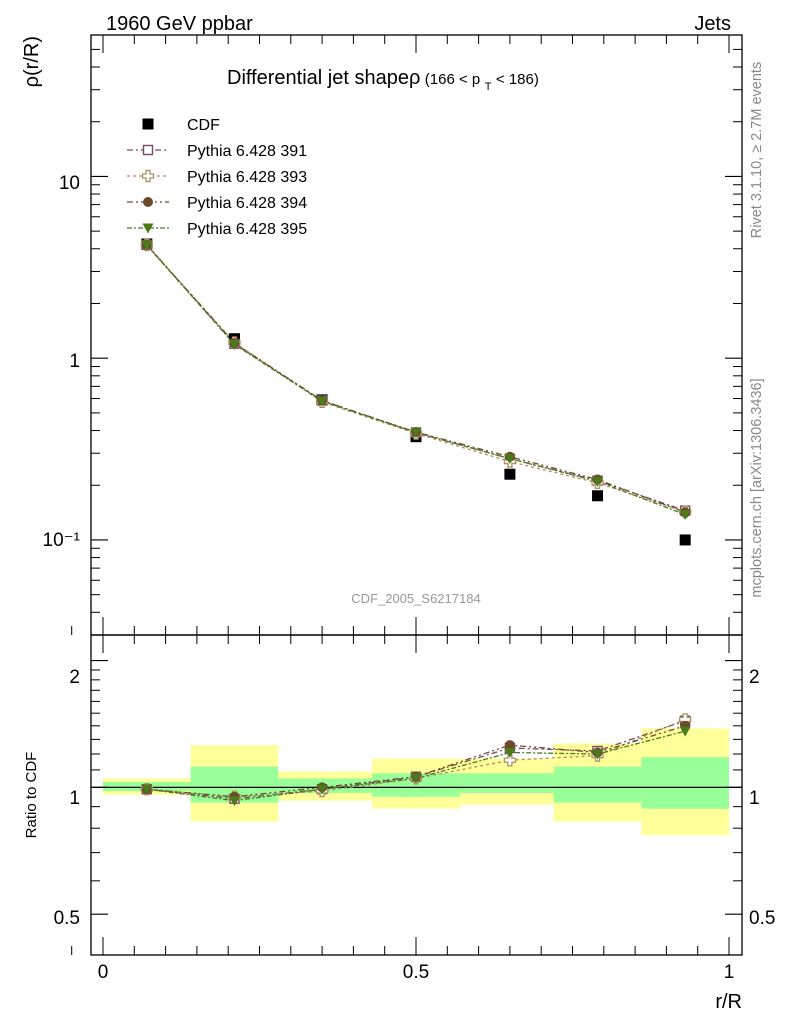 Image resolution: width=786 pixels, height=1024 pixels. Describe the element at coordinates (179, 24) in the screenshot. I see `header-left: 1960 GeV ppbar` at that location.